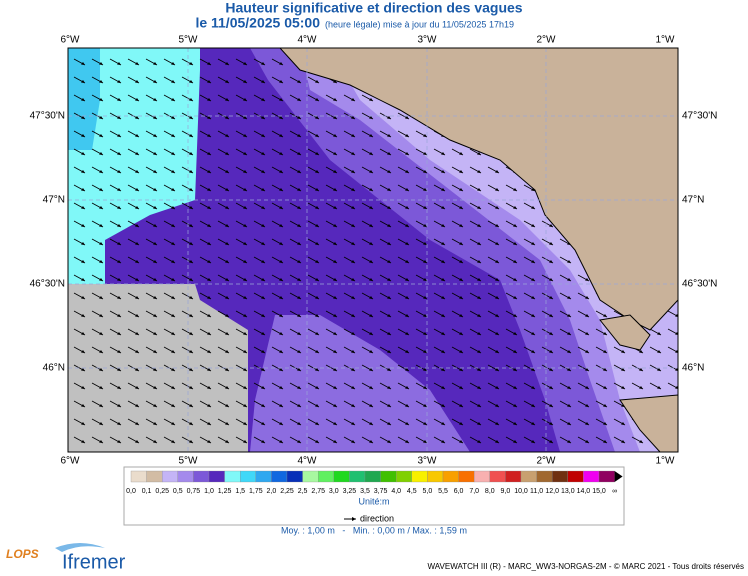 This screenshot has height=576, width=748. What do you see at coordinates (547, 40) in the screenshot?
I see `lon-label-top: 2°W` at bounding box center [547, 40].